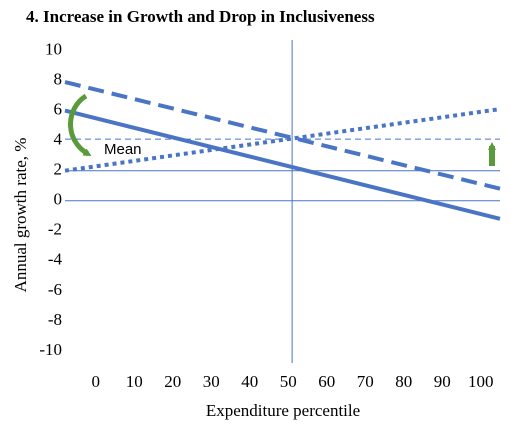 The height and width of the screenshot is (431, 511). Describe the element at coordinates (282, 140) in the screenshot. I see `series-line` at that location.